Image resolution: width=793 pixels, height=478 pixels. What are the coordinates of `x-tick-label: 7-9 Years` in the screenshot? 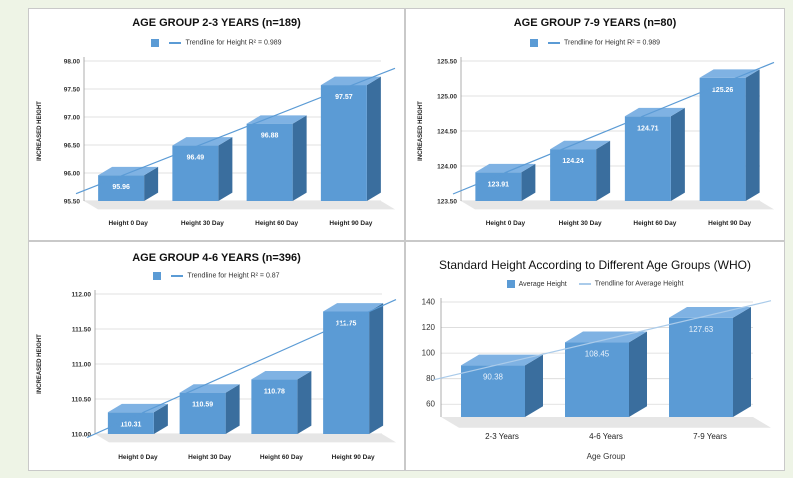 It's located at (710, 436).